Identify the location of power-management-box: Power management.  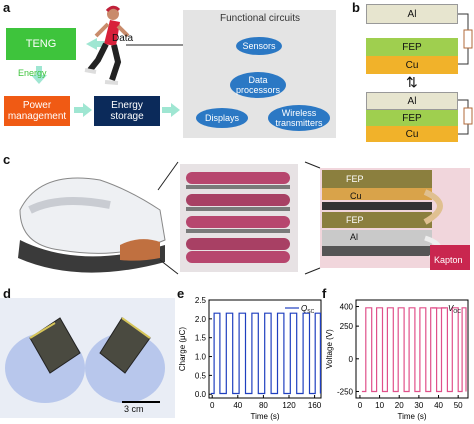
(37, 111).